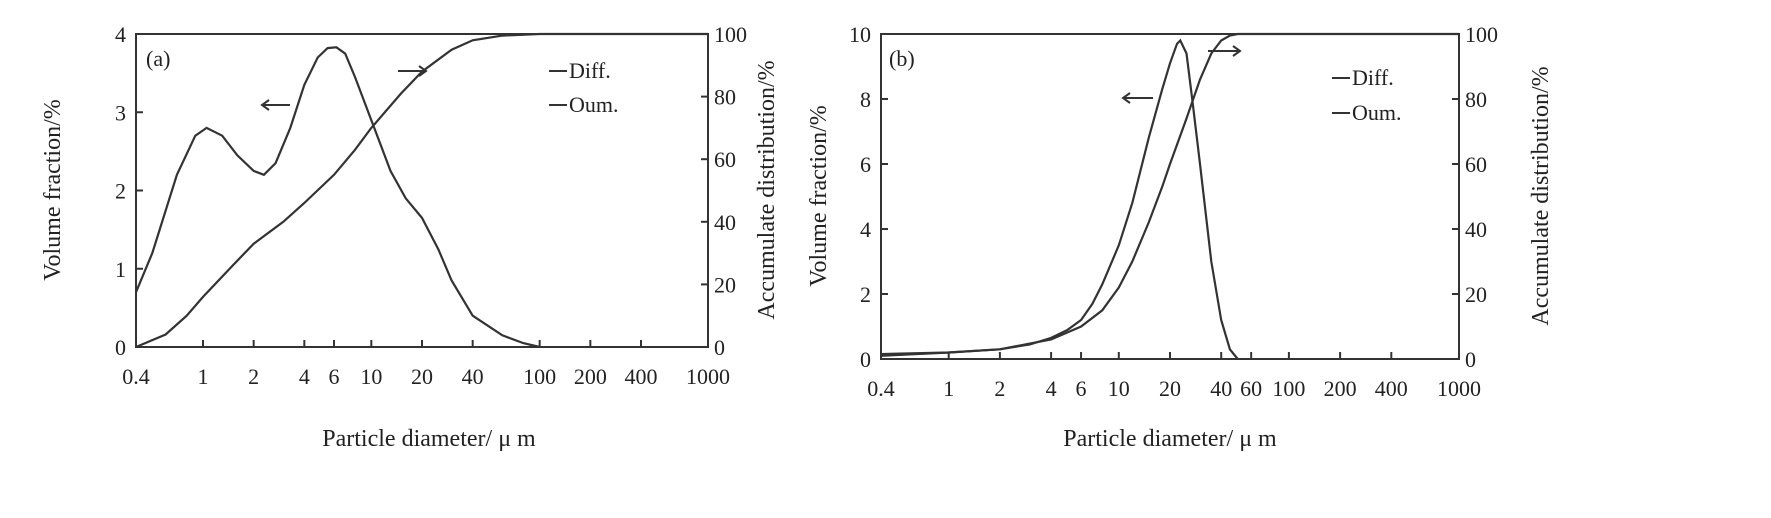  Describe the element at coordinates (413, 71) in the screenshot. I see `panel-a-arrow-right` at that location.